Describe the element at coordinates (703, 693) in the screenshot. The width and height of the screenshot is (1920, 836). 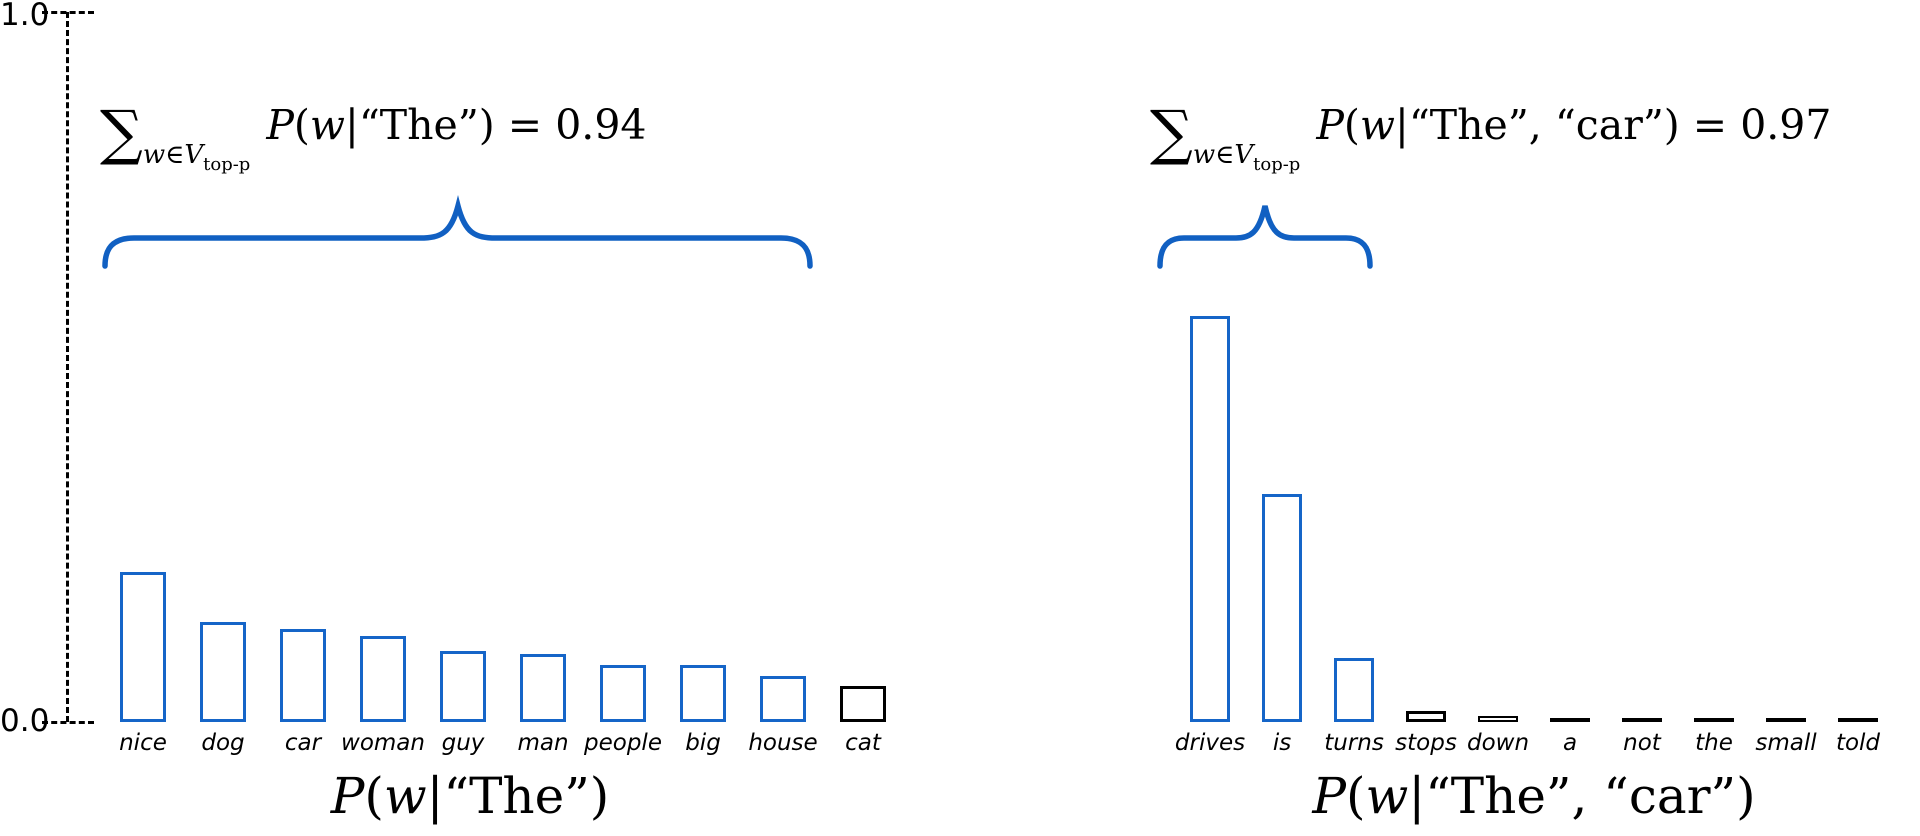
I see `bar-big` at that location.